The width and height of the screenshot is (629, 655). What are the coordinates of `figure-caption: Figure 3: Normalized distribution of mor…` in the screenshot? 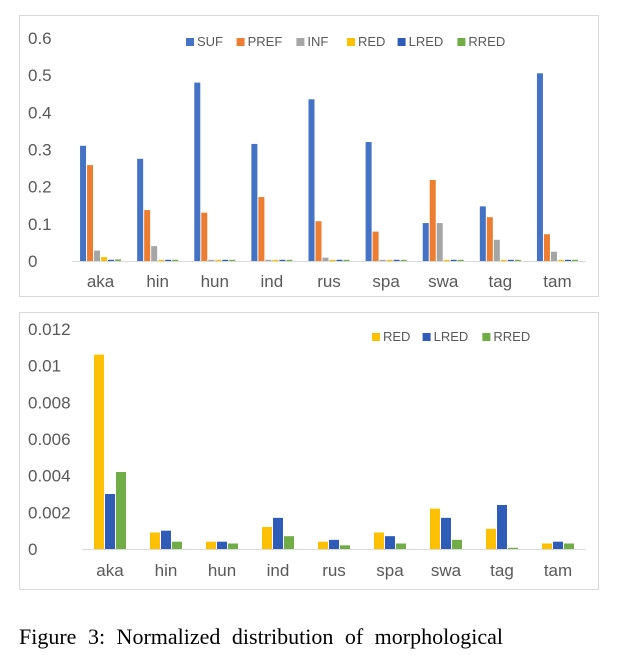 It's located at (261, 636).